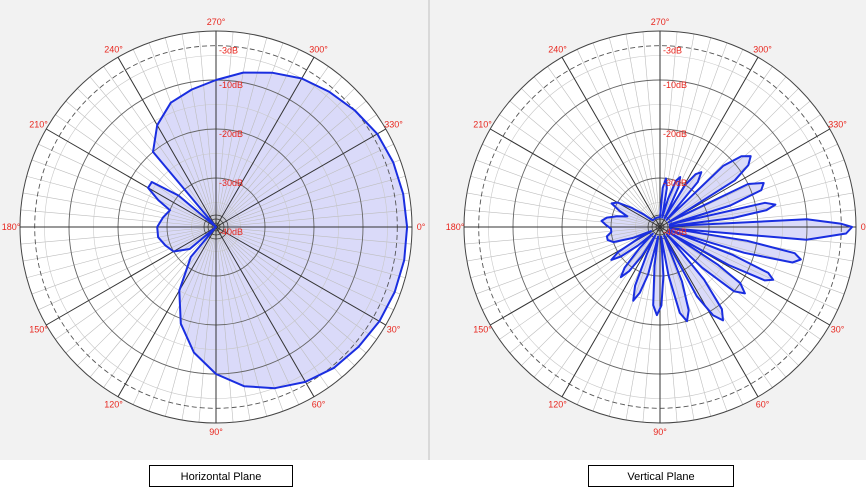  What do you see at coordinates (727, 239) in the screenshot?
I see `pattern-line` at bounding box center [727, 239].